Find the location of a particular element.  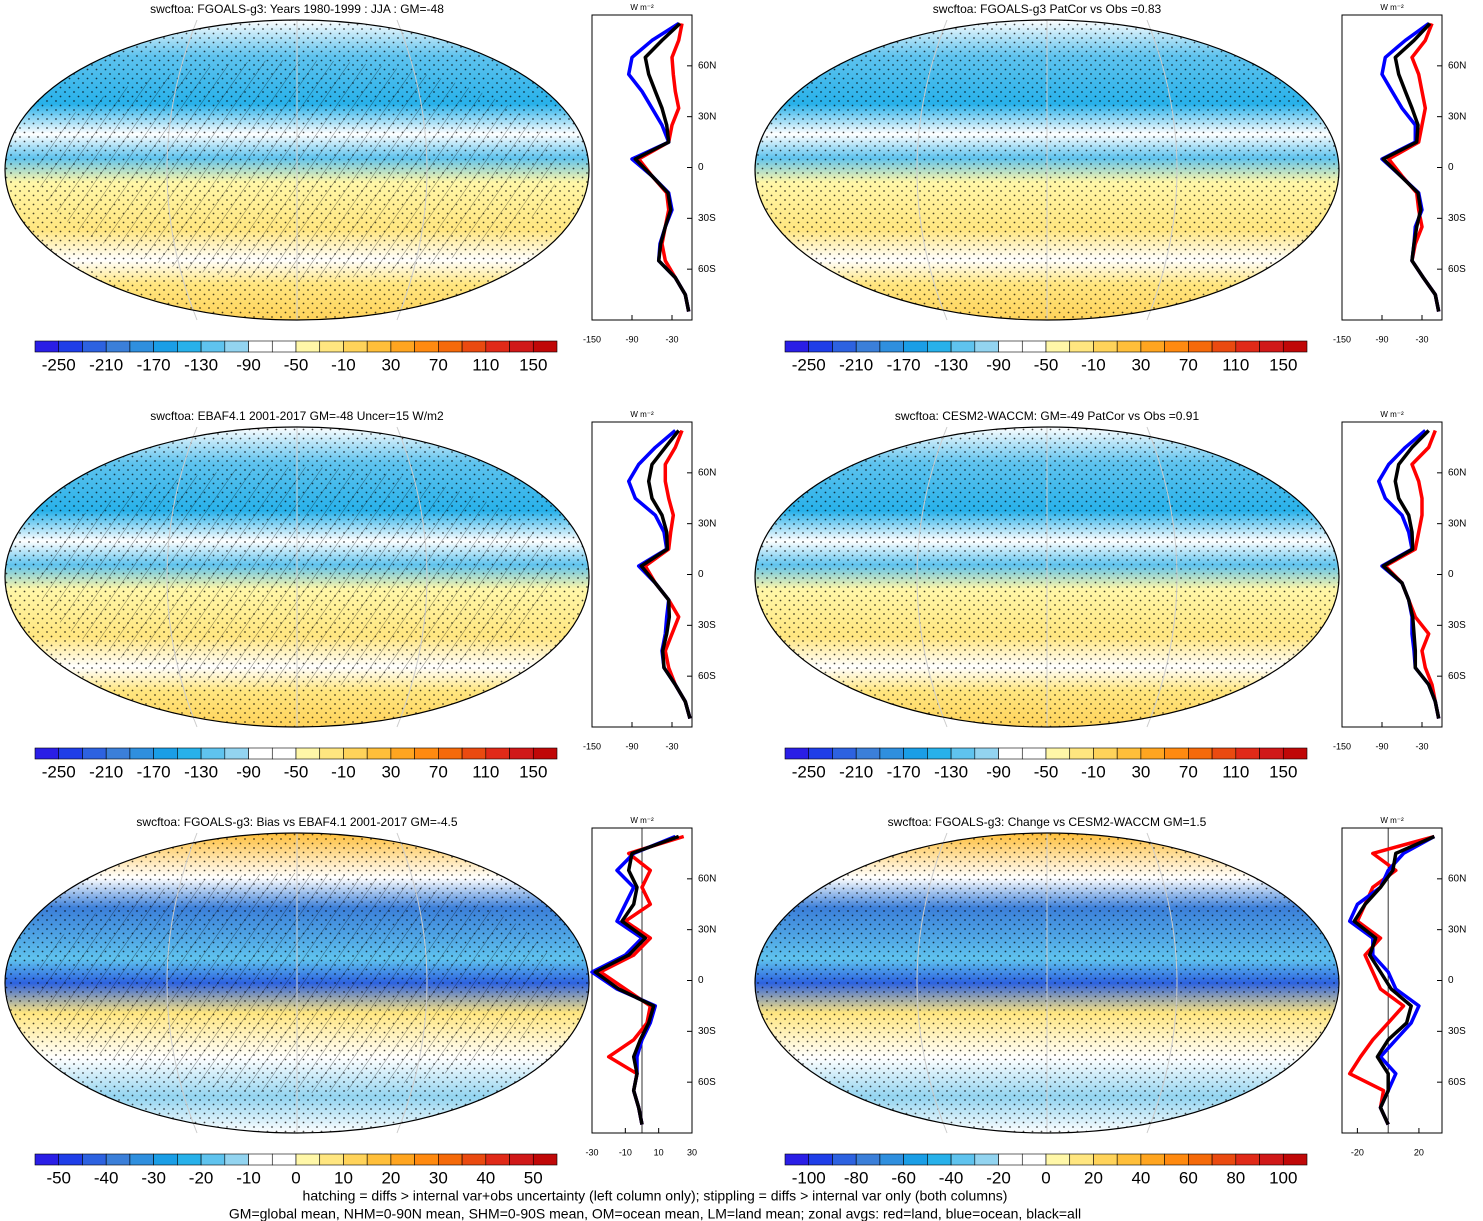

colorbar-label: -170 is located at coordinates (904, 771).